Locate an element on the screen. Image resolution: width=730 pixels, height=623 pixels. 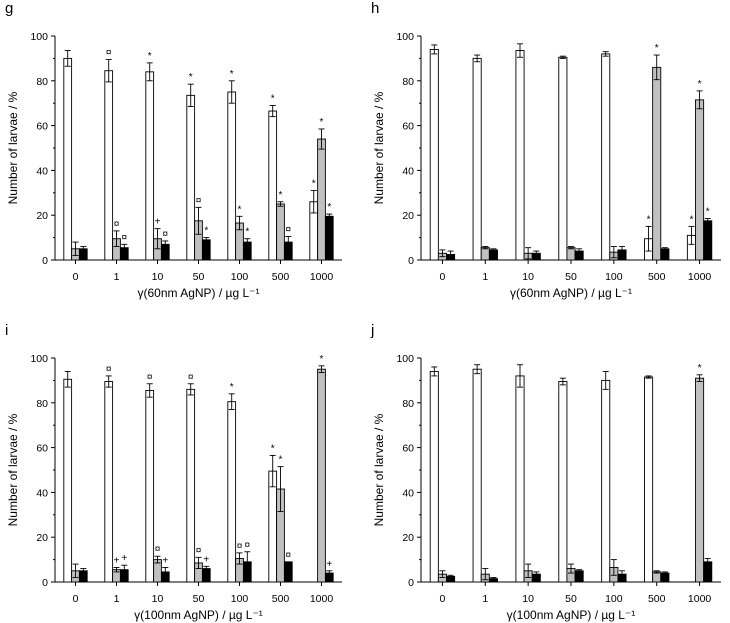
panel-label: g is located at coordinates (9, 8).